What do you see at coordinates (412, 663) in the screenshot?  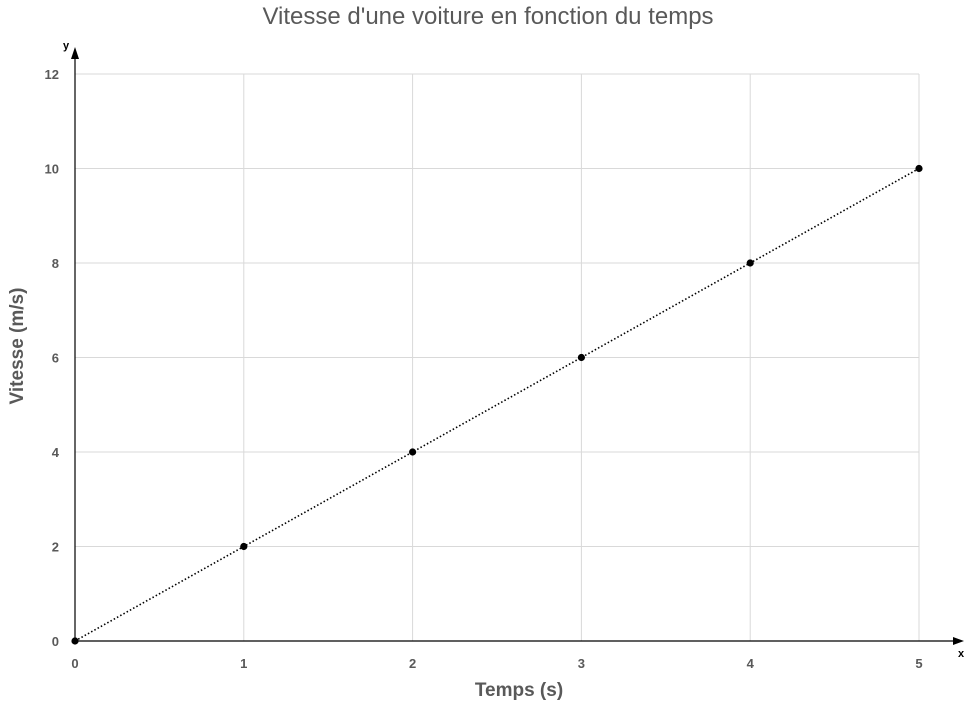 I see `x-tick-label: 2` at bounding box center [412, 663].